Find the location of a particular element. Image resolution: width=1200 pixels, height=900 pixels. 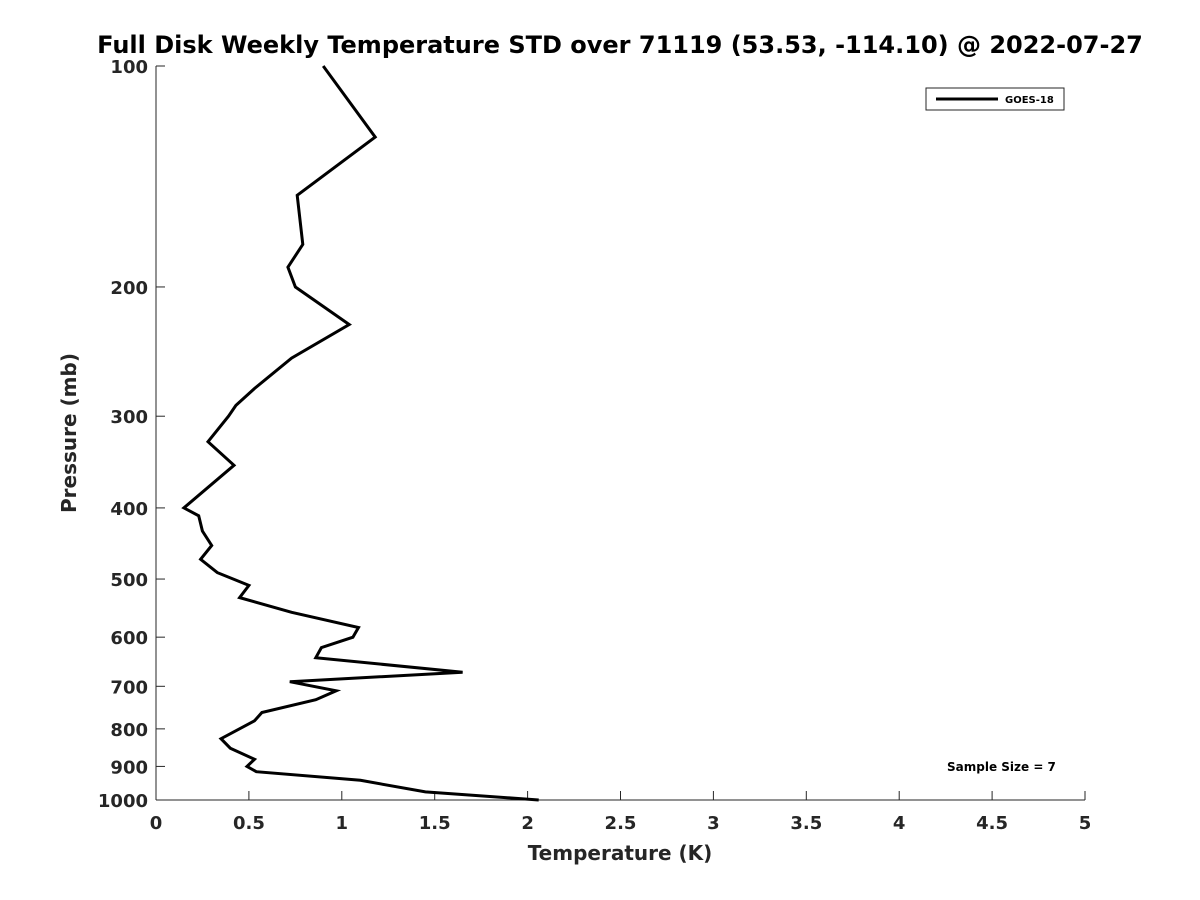

x-tick-label: 4 is located at coordinates (899, 823).